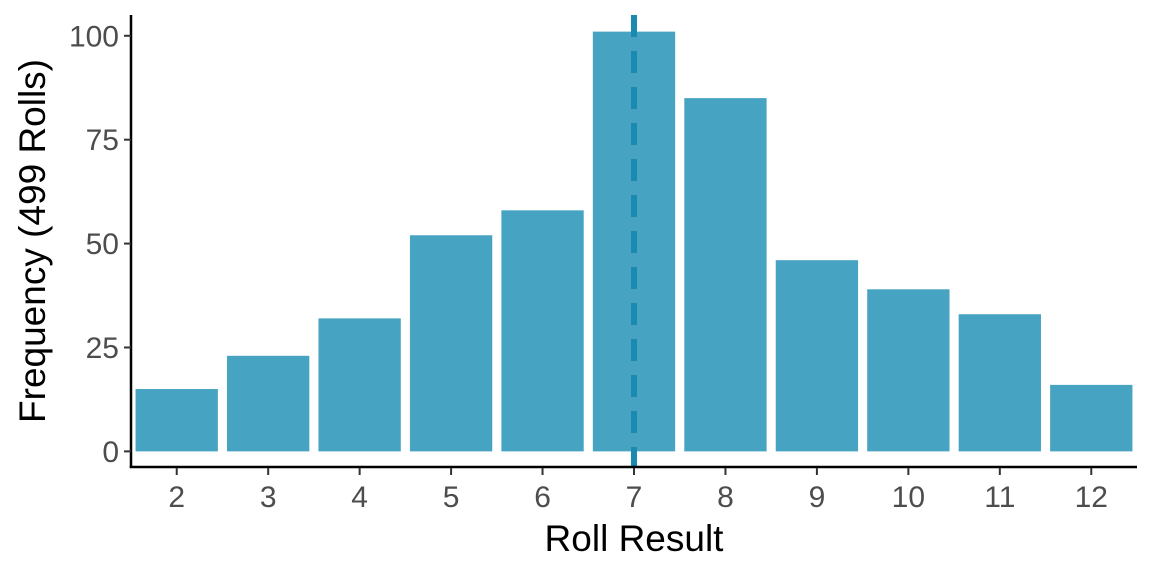 The height and width of the screenshot is (576, 1152). What do you see at coordinates (102, 140) in the screenshot?
I see `y-tick-label: 75` at bounding box center [102, 140].